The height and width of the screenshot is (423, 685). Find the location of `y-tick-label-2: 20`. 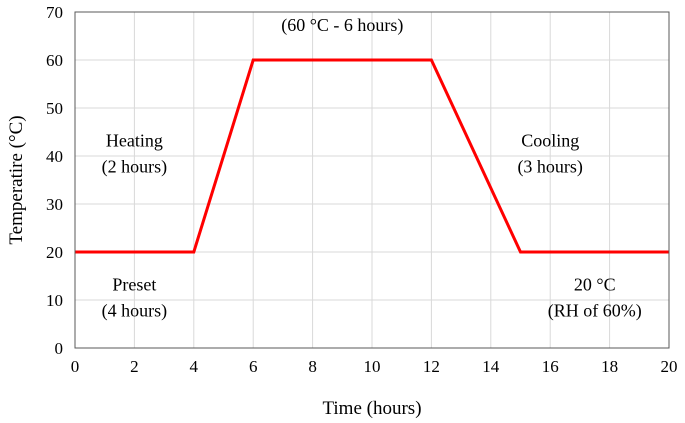

y-tick-label-2: 20 is located at coordinates (54, 252).